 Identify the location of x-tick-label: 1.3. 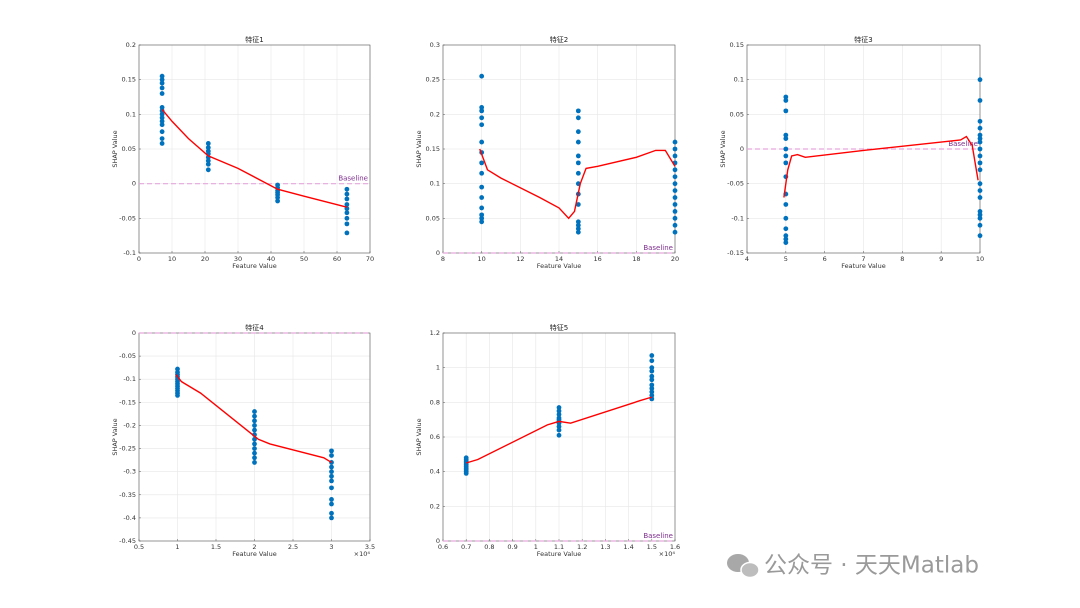
(605, 547).